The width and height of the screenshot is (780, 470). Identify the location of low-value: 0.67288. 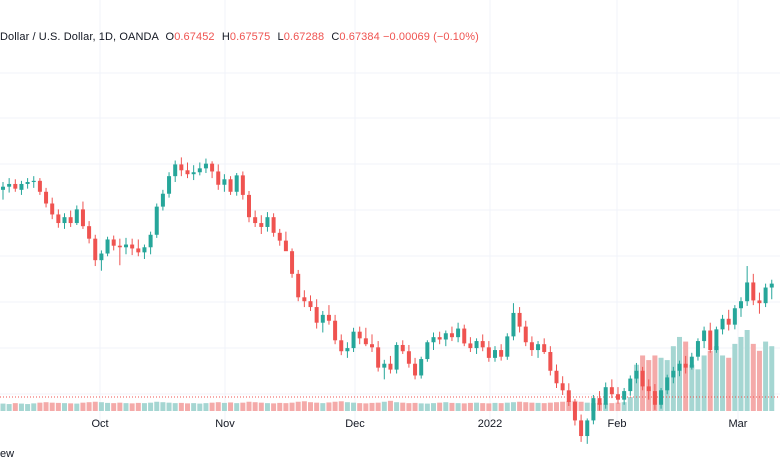
(304, 37).